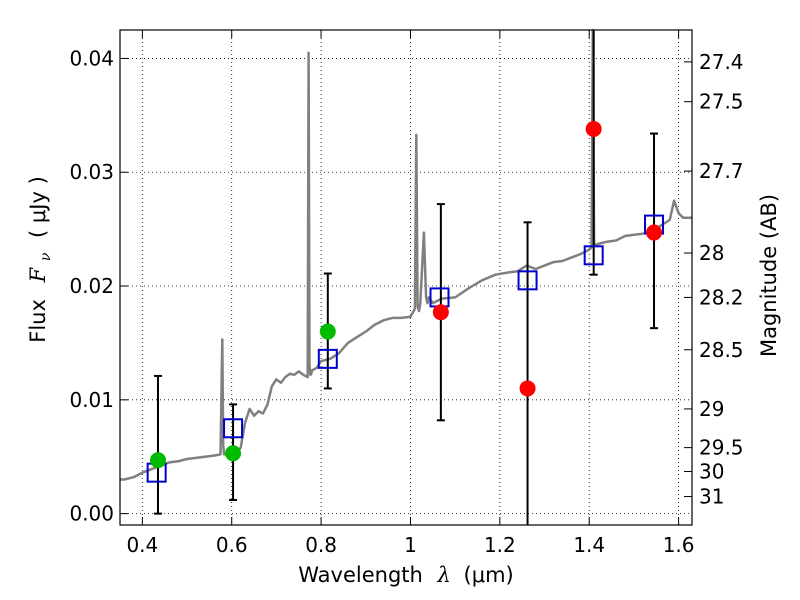 Image resolution: width=800 pixels, height=600 pixels. What do you see at coordinates (91, 58) in the screenshot?
I see `y-tick-label: 0.04` at bounding box center [91, 58].